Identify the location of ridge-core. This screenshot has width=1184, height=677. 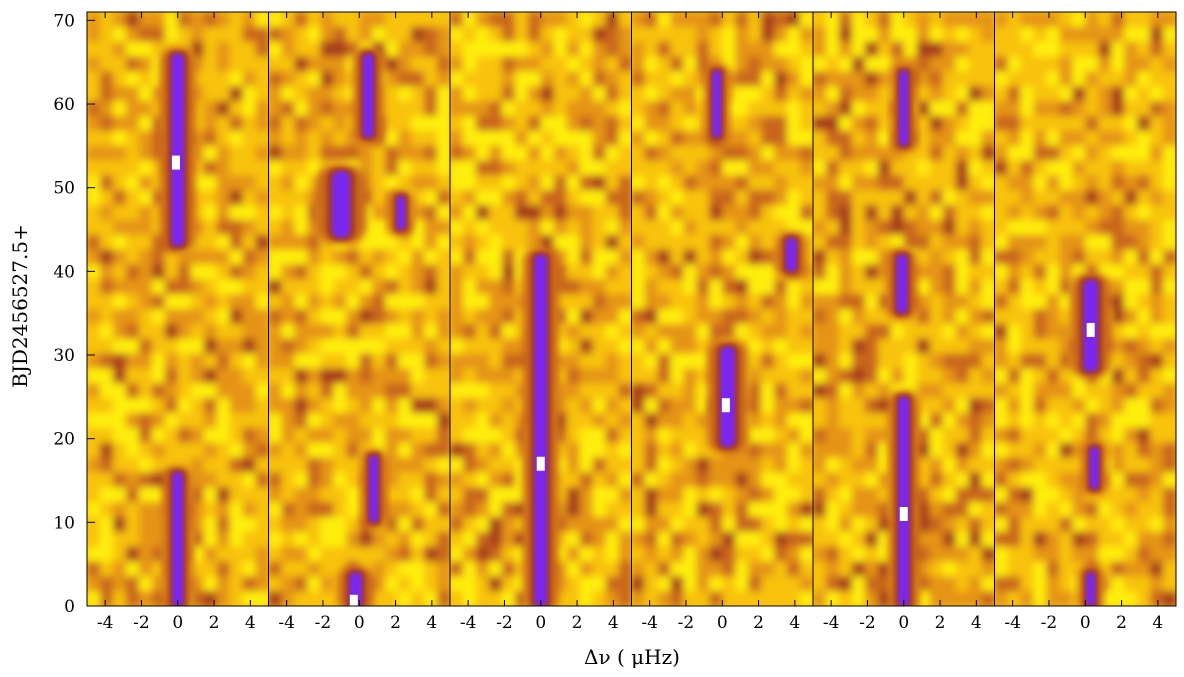
(727, 397).